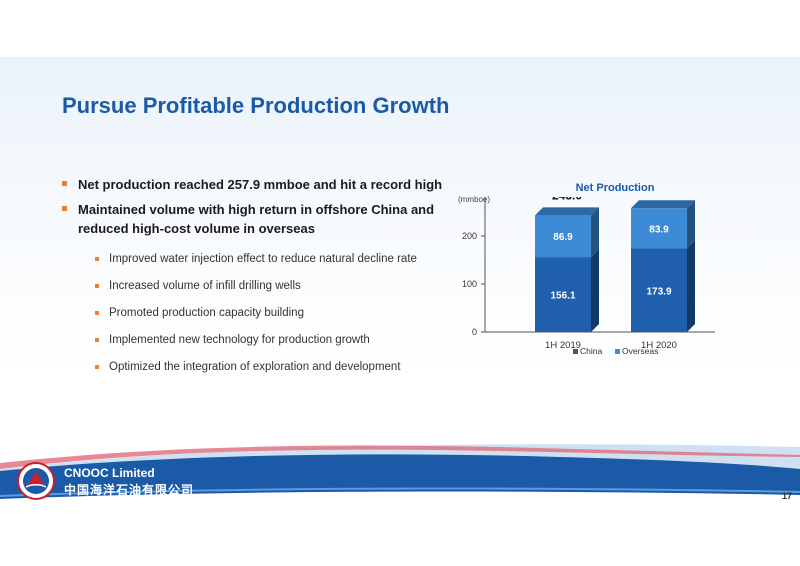  Describe the element at coordinates (469, 284) in the screenshot. I see `y-tick-label: 100` at that location.